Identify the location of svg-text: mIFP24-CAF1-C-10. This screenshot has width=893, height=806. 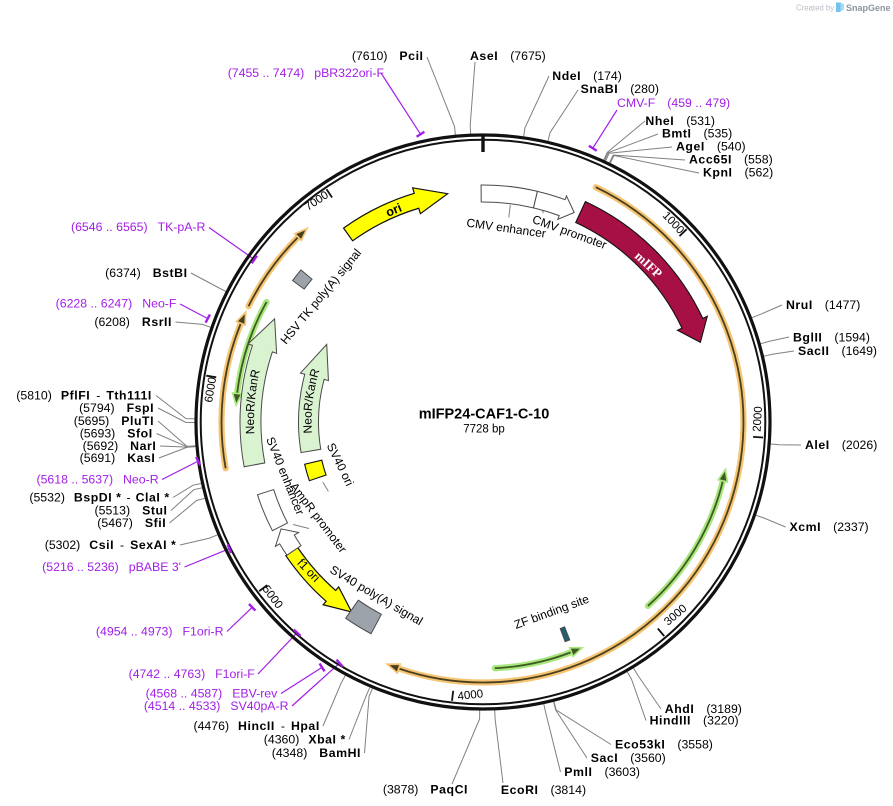
(484, 415).